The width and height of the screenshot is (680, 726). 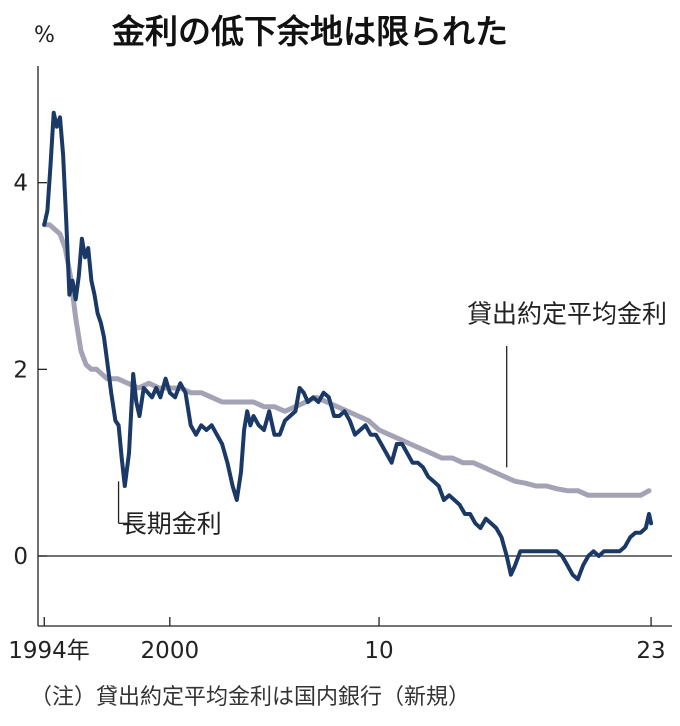 What do you see at coordinates (650, 651) in the screenshot?
I see `x-tick-label: 23` at bounding box center [650, 651].